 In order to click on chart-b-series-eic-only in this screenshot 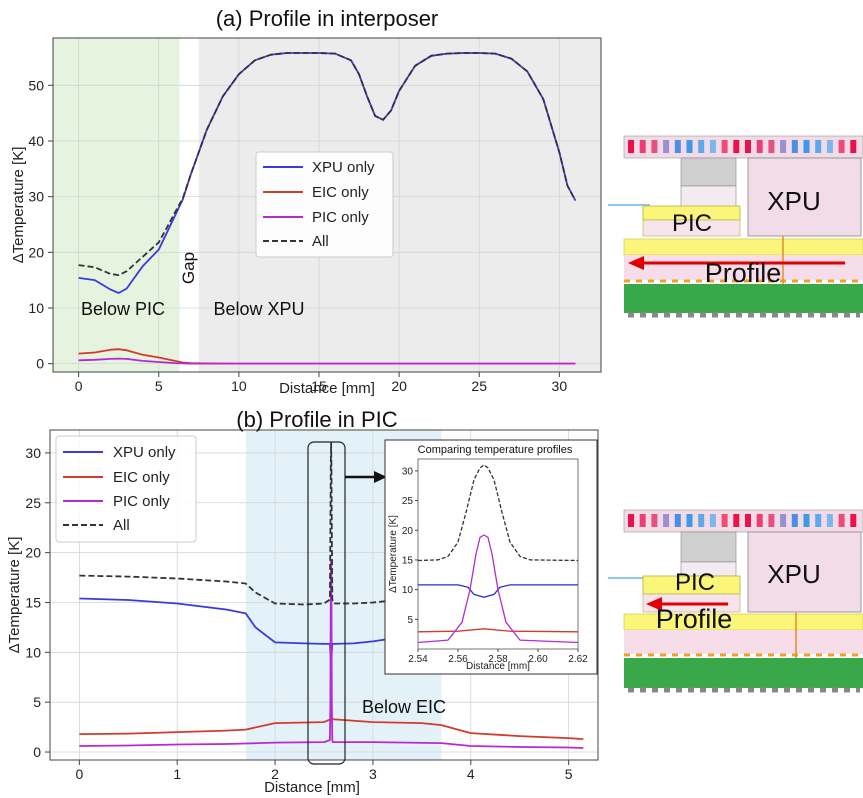, I will do `click(331, 729)`.